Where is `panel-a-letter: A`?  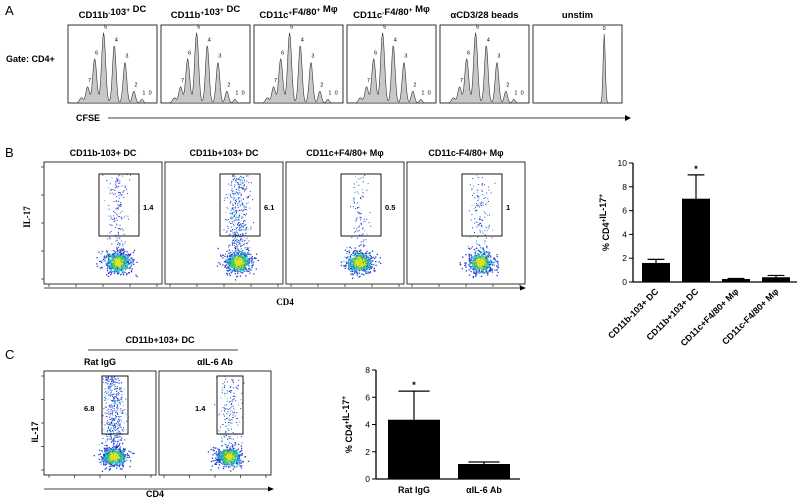
panel-a-letter: A is located at coordinates (9, 10).